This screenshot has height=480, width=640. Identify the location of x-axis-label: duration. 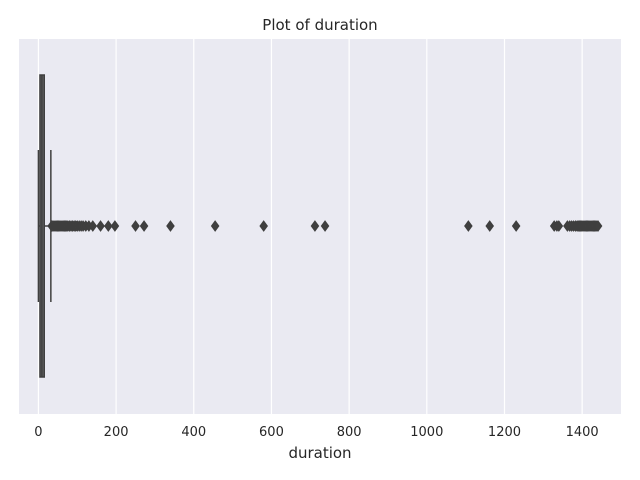
(319, 453).